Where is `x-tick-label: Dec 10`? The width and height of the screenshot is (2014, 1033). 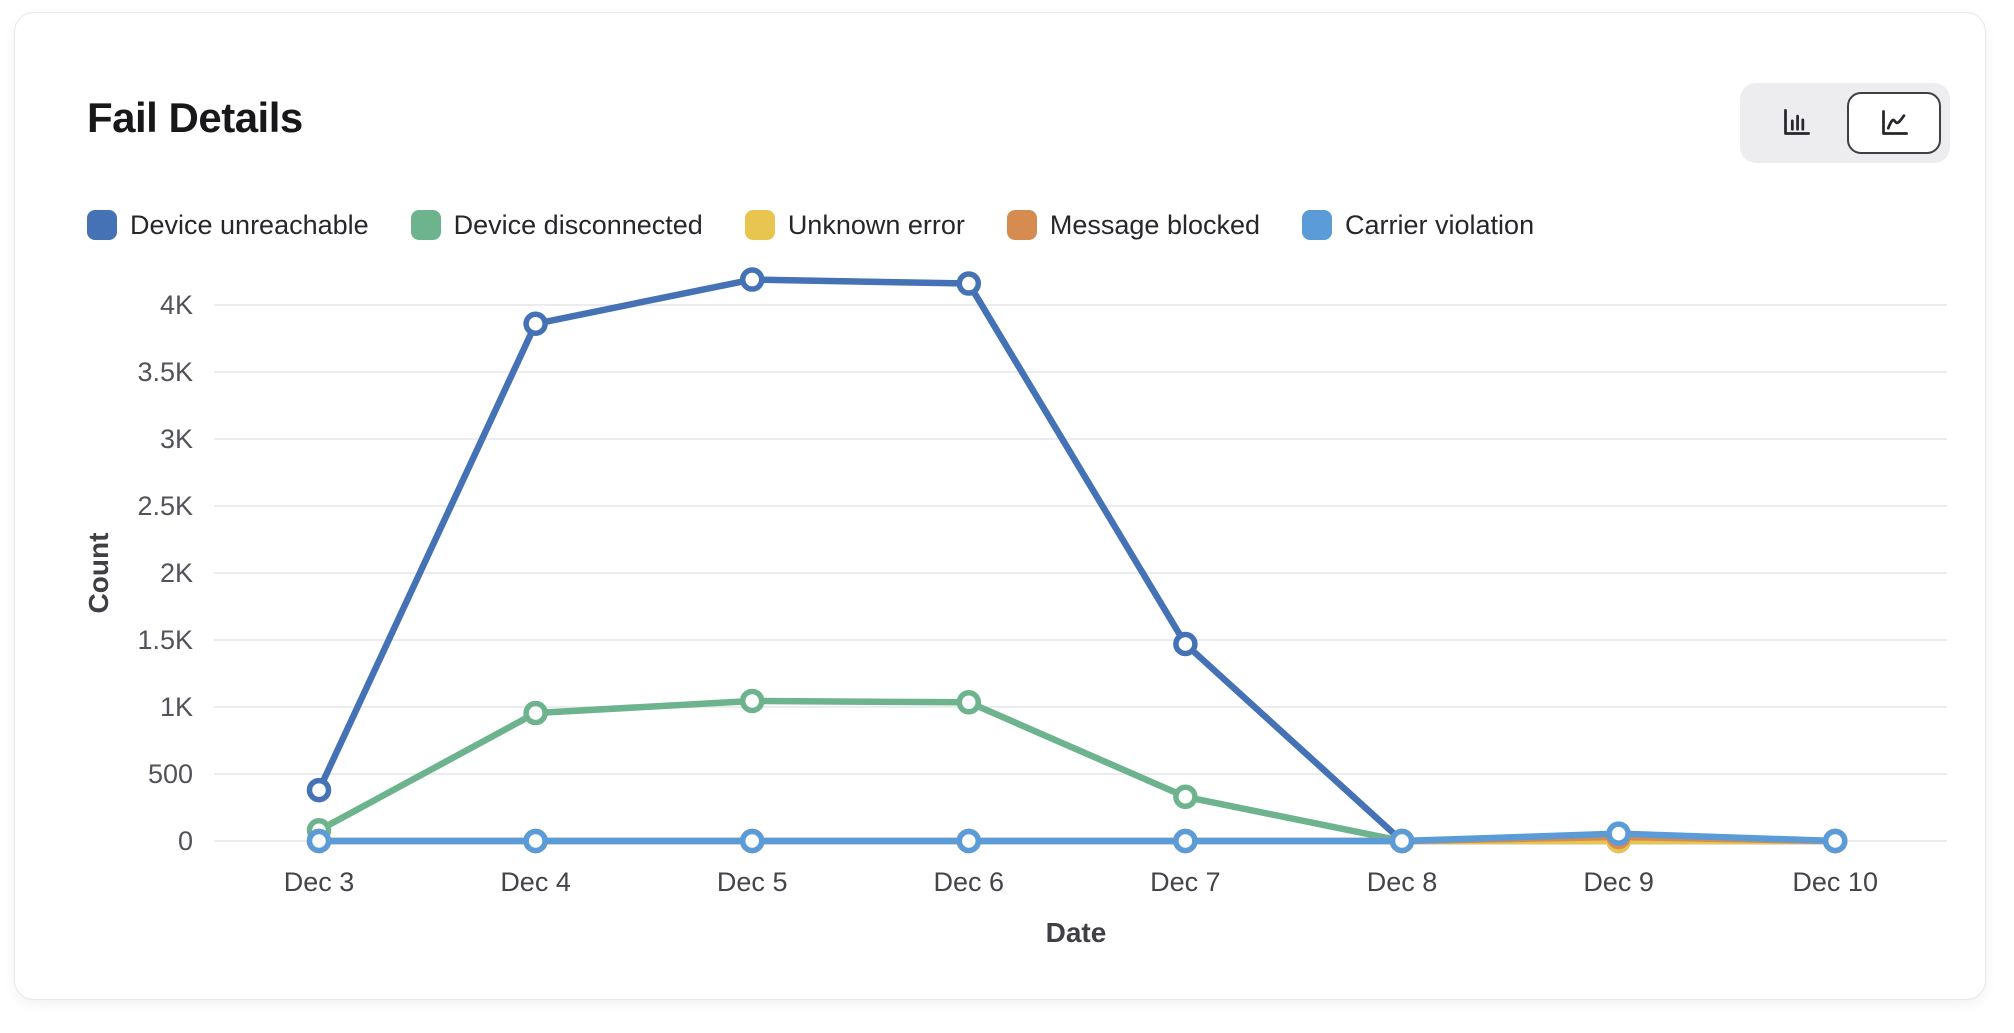
x-tick-label: Dec 10 is located at coordinates (1835, 882).